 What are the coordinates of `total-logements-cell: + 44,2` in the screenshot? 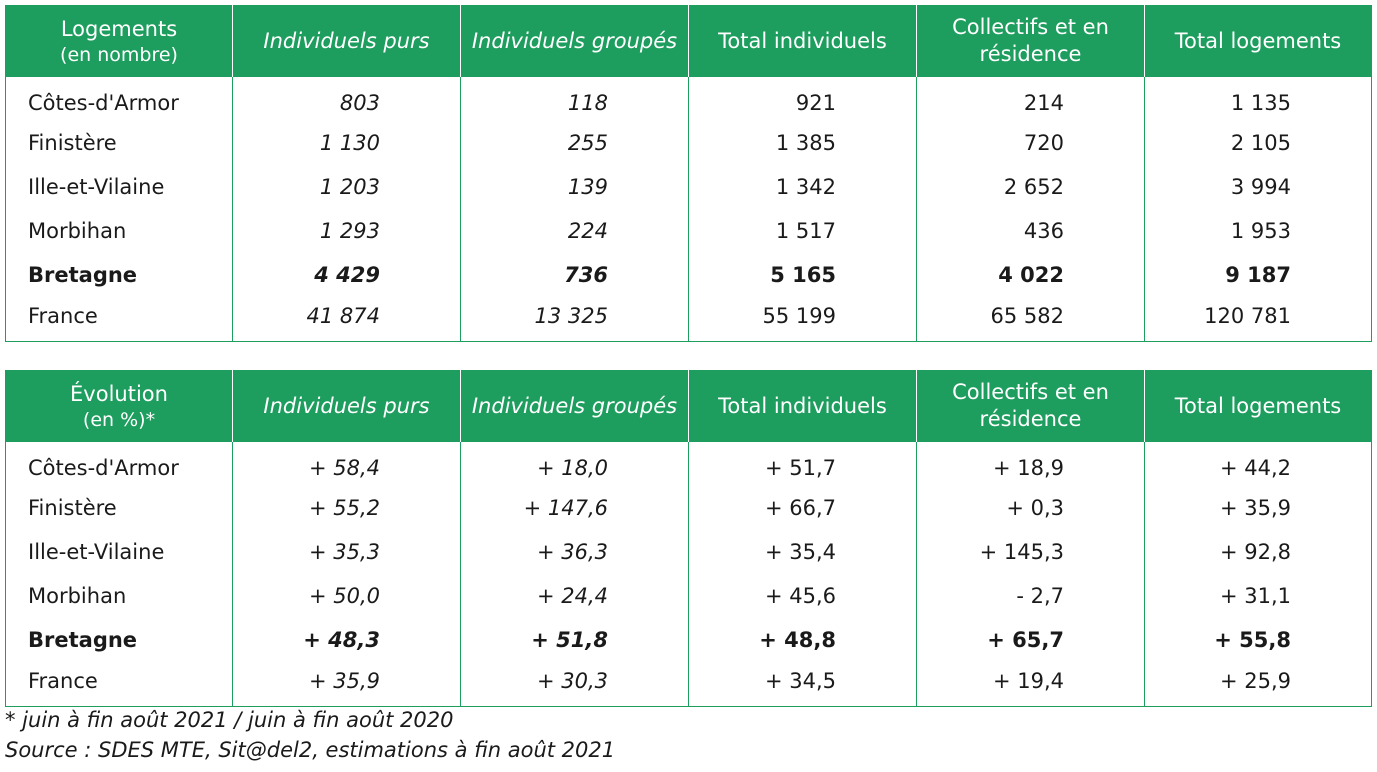 It's located at (1258, 464).